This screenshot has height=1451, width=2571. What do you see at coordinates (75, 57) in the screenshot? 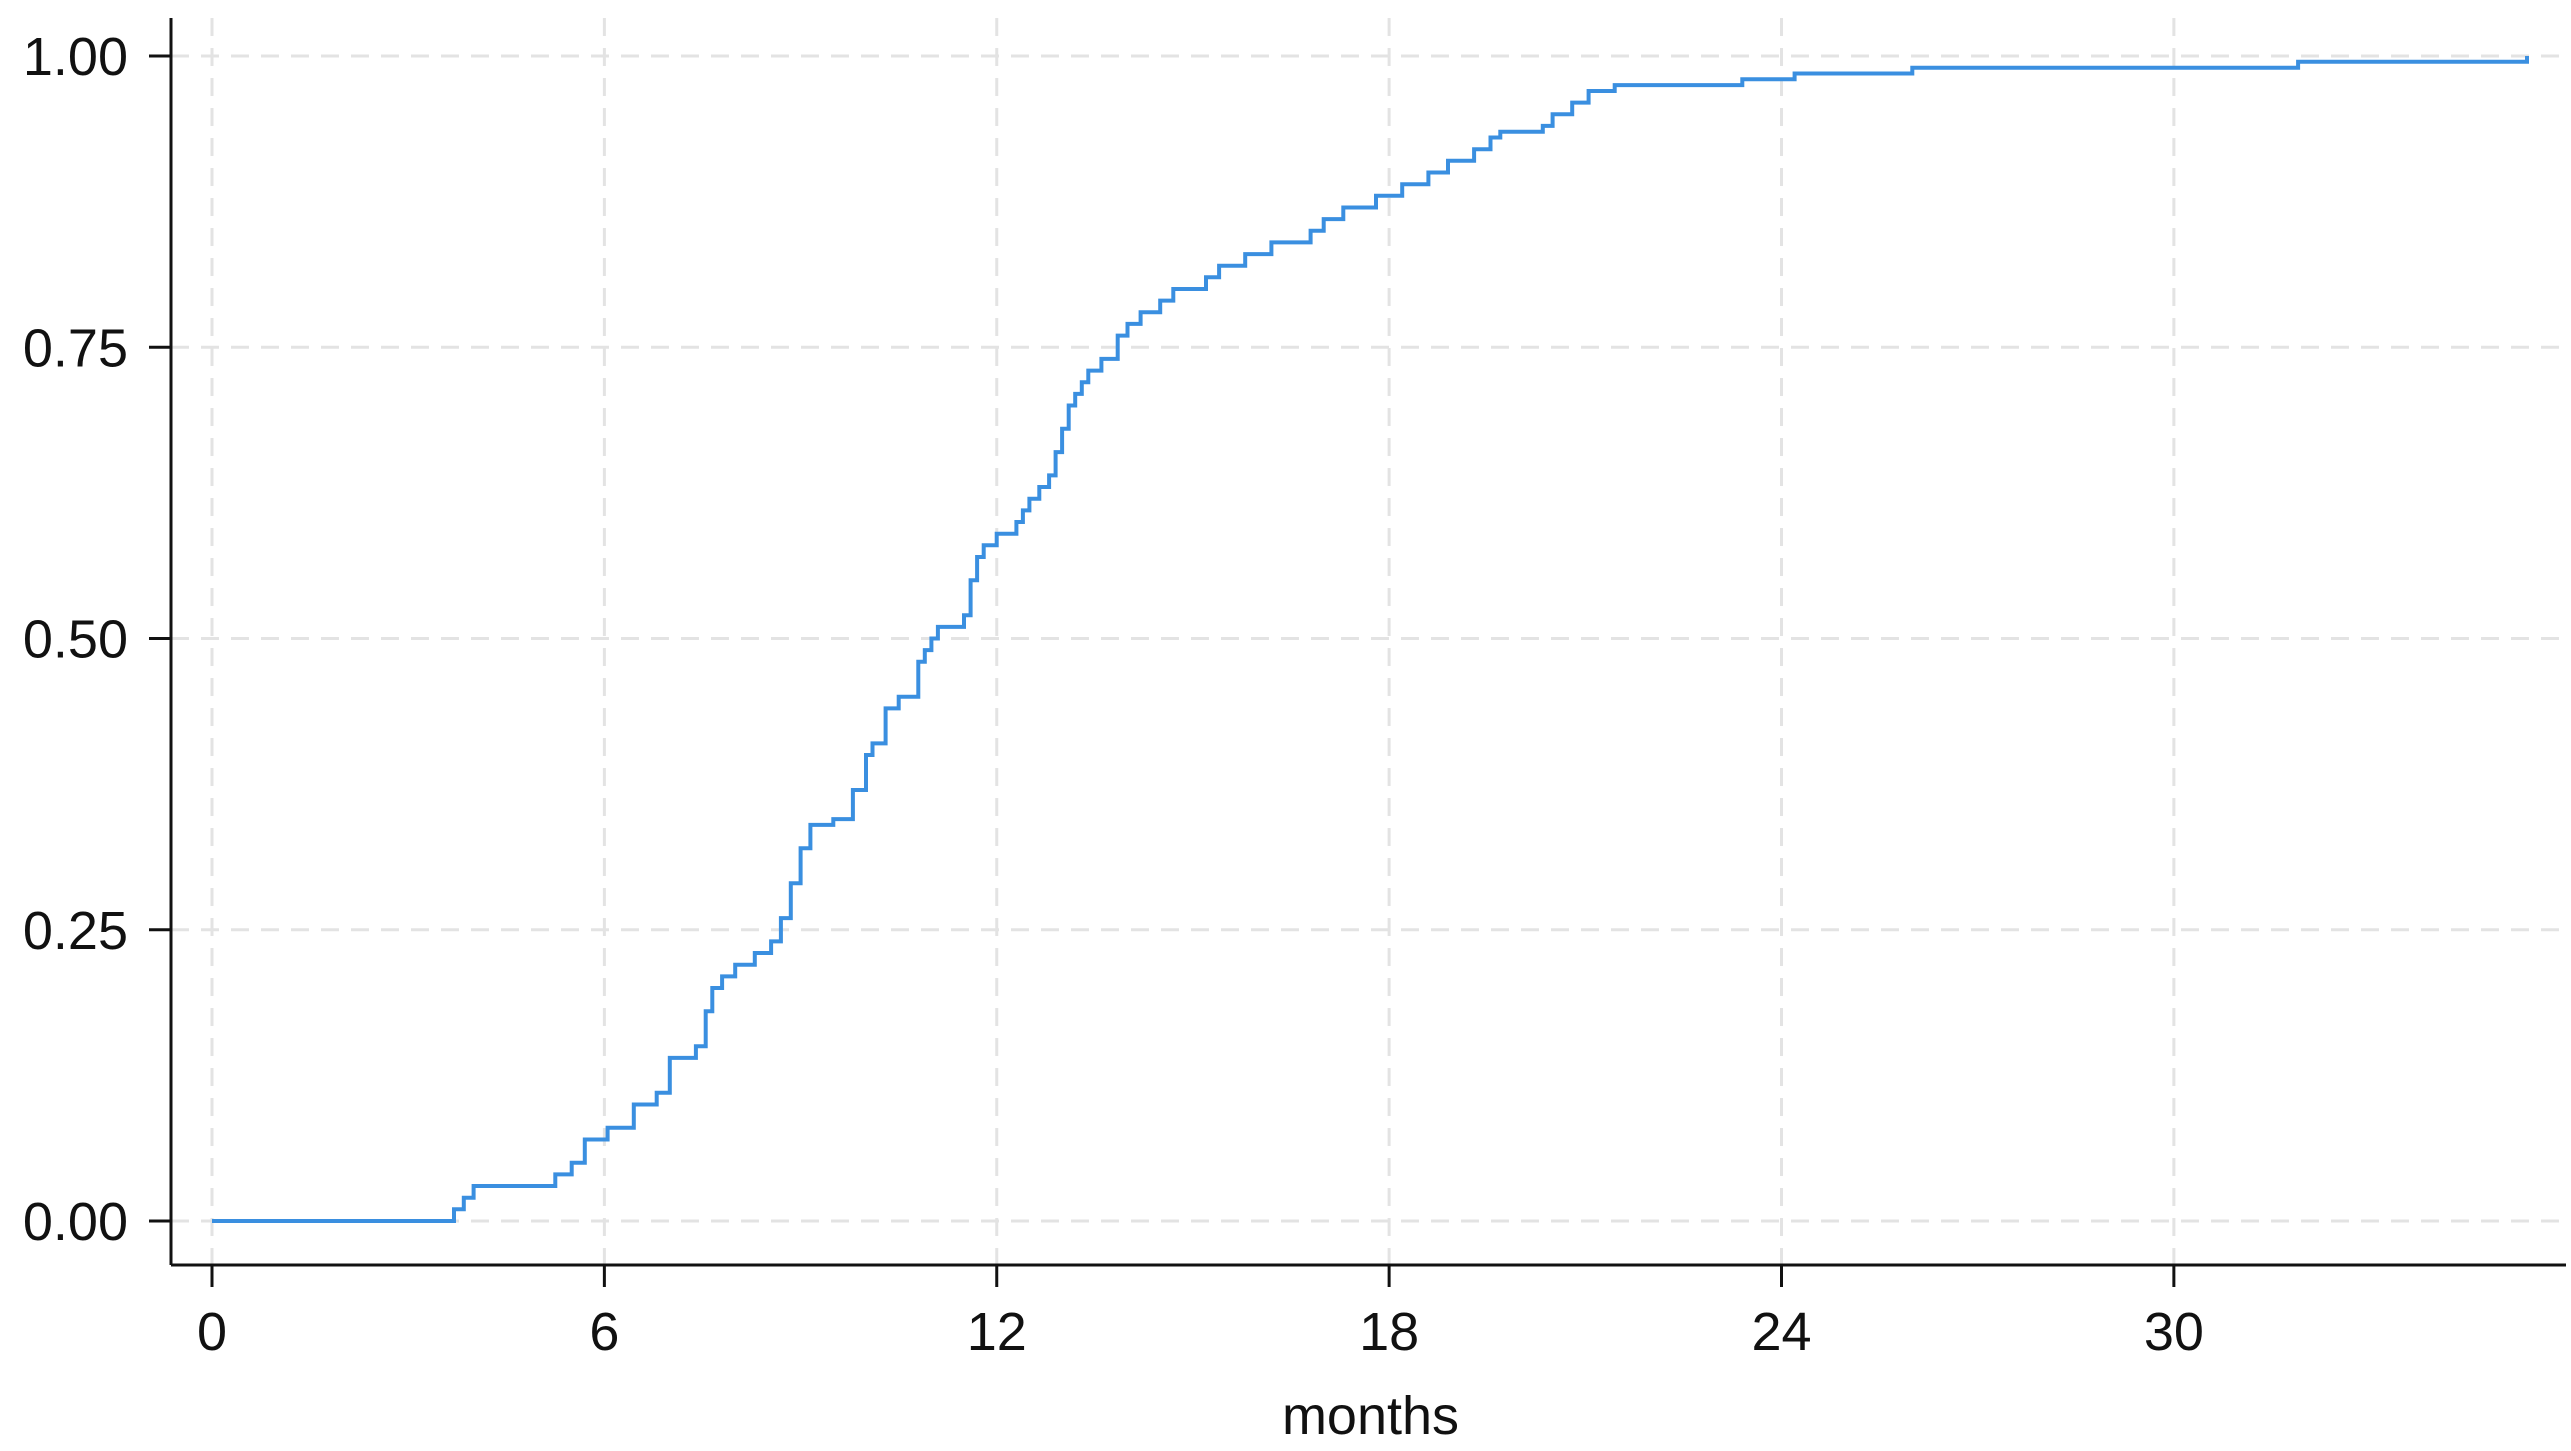
I see `y-tick-label: 1.00` at bounding box center [75, 57].